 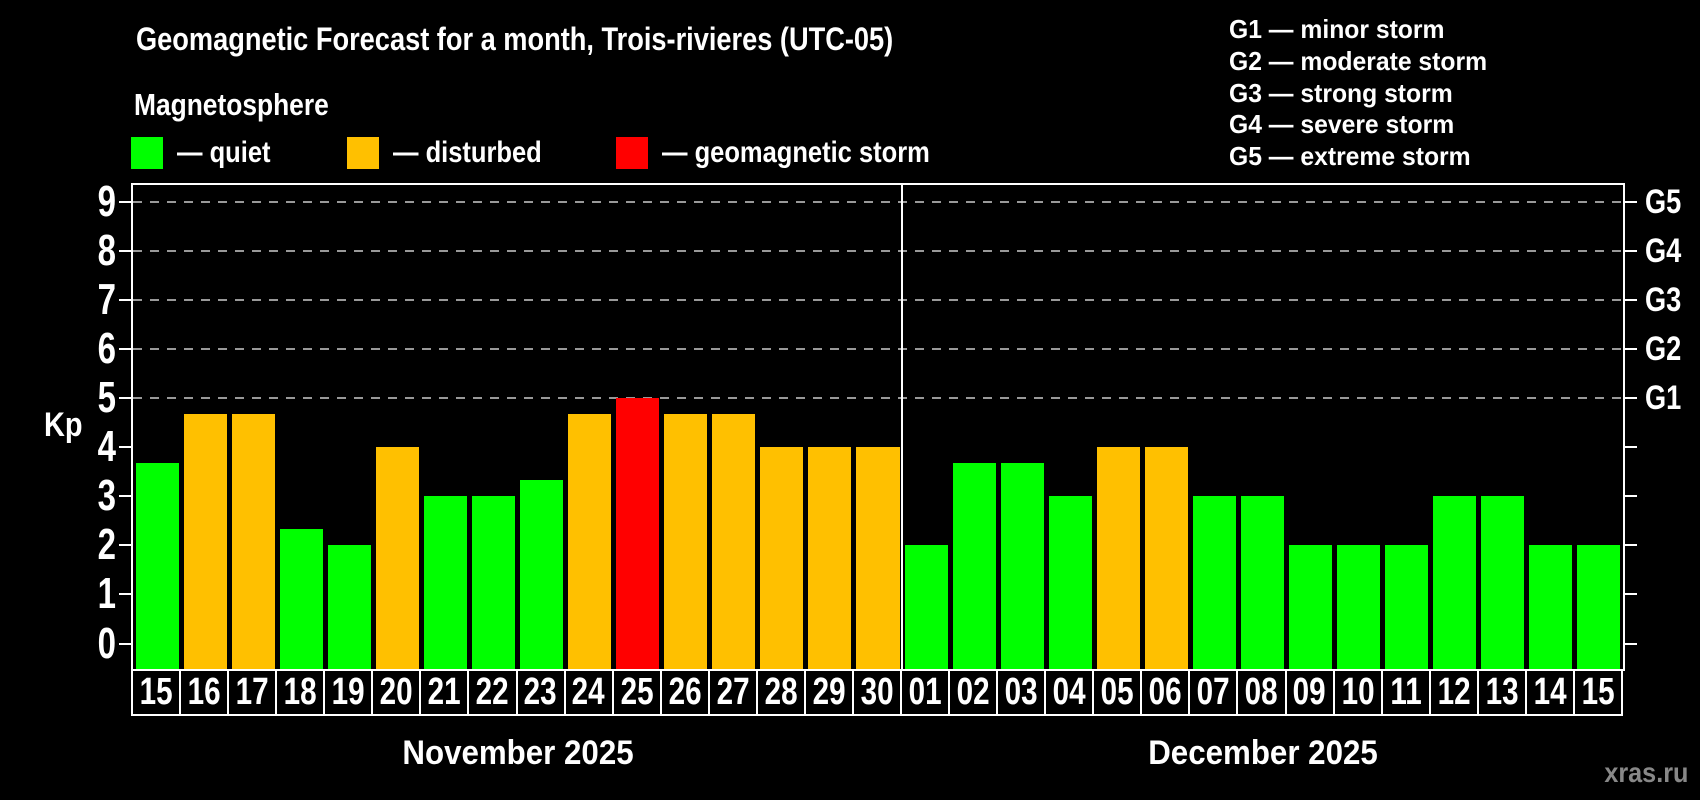 I want to click on day-label-december-15: 15, so click(x=1597, y=692).